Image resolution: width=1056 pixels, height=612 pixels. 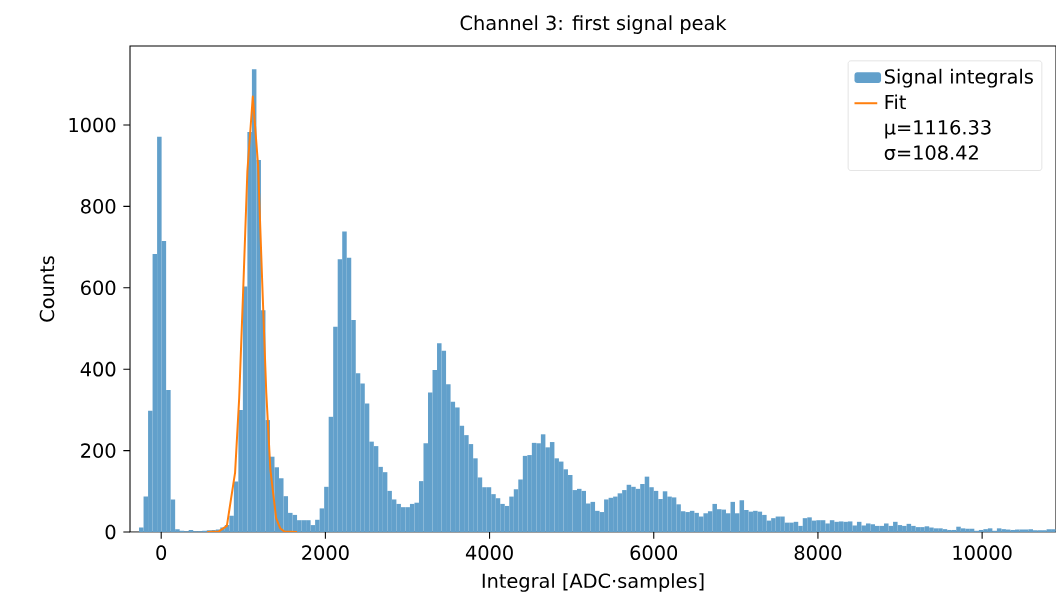 What do you see at coordinates (98, 369) in the screenshot?
I see `y-tick-label: 400` at bounding box center [98, 369].